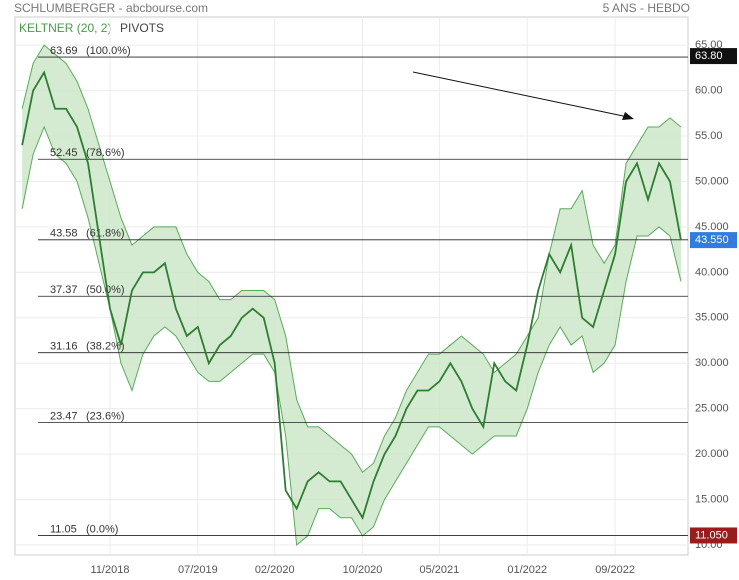 This screenshot has height=580, width=739. I want to click on y-tick-label: 35.000, so click(712, 318).